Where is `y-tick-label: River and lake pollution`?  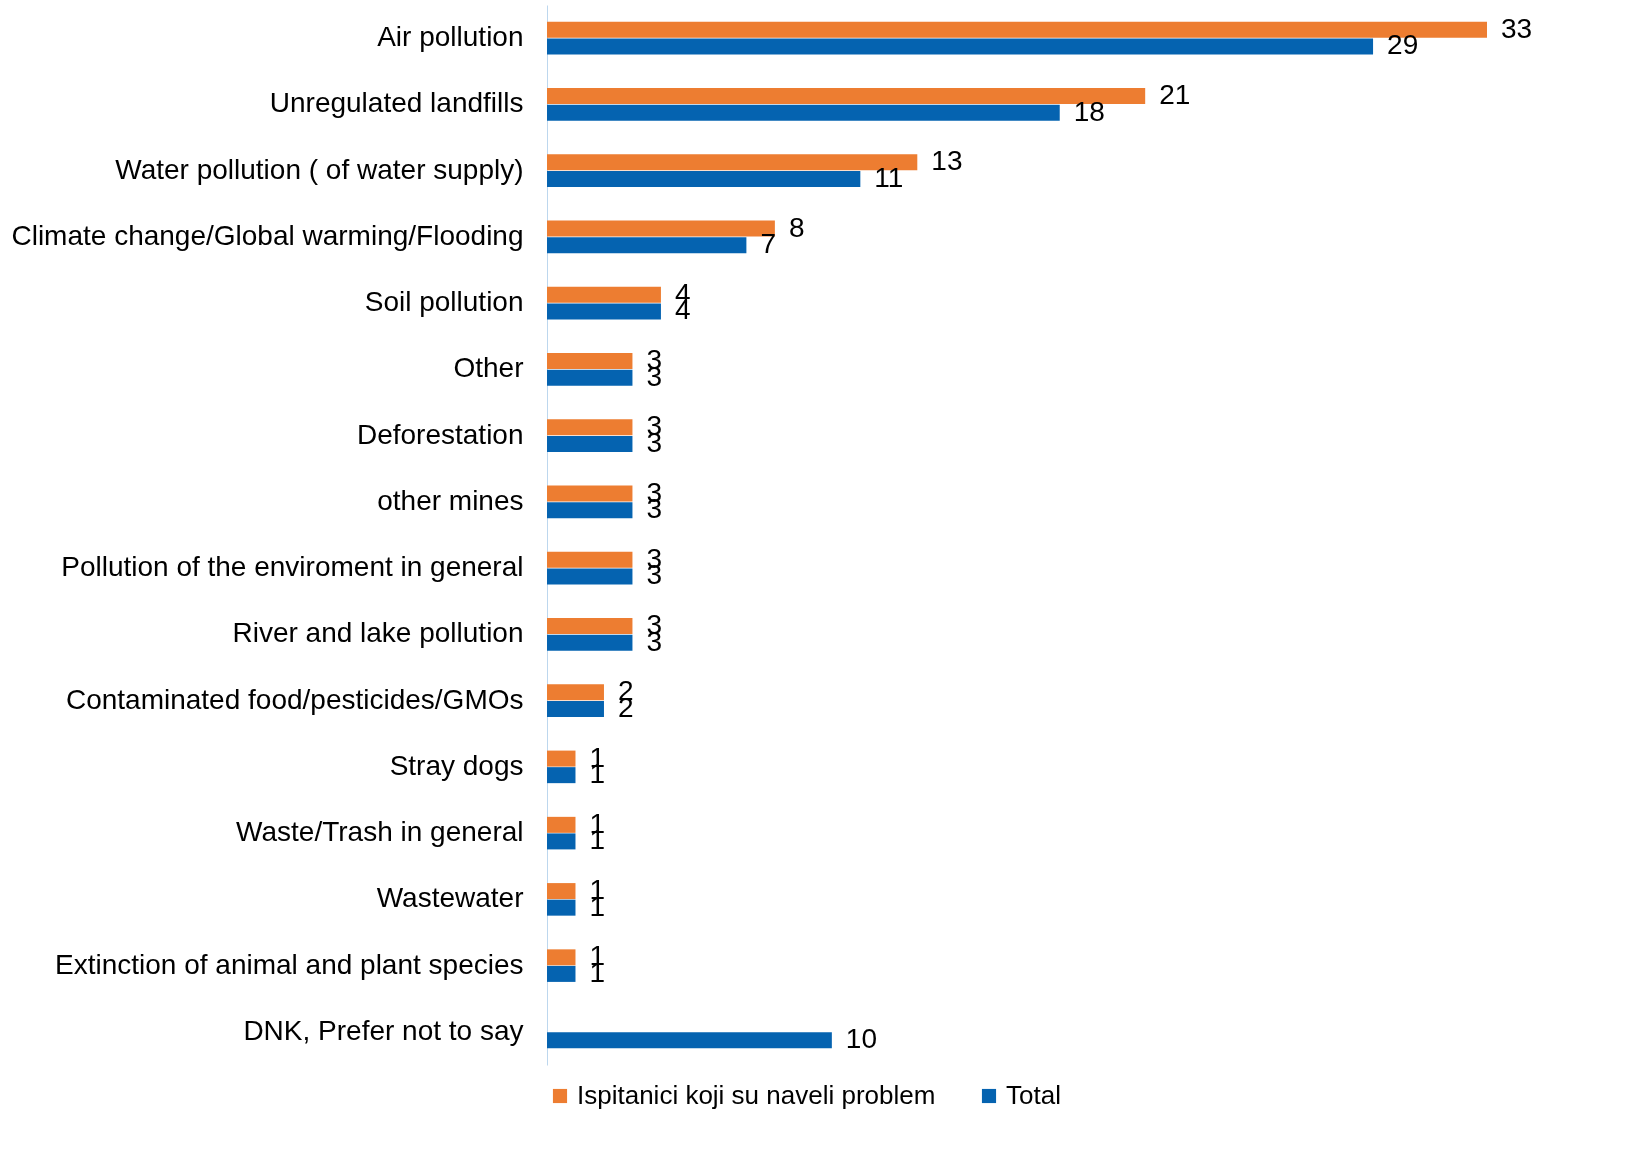 y-tick-label: River and lake pollution is located at coordinates (378, 633).